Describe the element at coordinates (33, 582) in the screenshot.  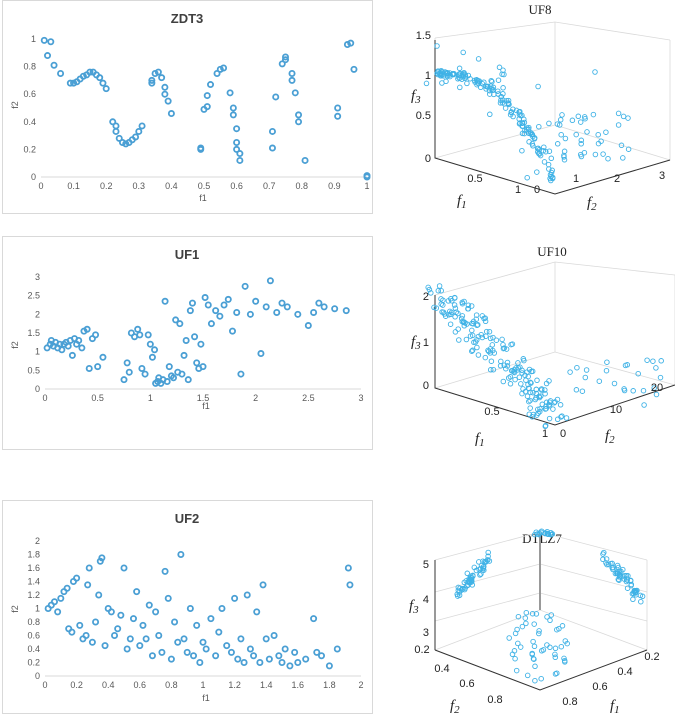
I see `uf2-ytick-label: 1.4` at that location.